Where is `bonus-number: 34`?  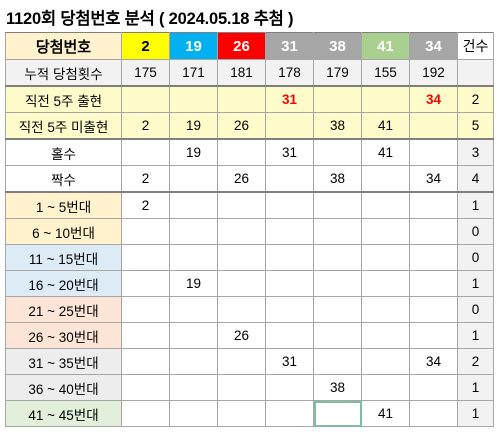
bonus-number: 34 is located at coordinates (433, 46).